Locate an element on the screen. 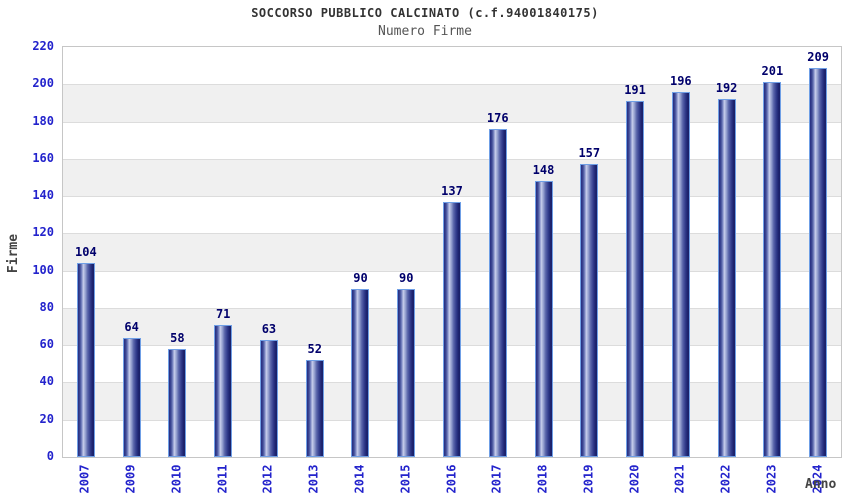 The width and height of the screenshot is (850, 500). x-tick-label: 2018 is located at coordinates (543, 480).